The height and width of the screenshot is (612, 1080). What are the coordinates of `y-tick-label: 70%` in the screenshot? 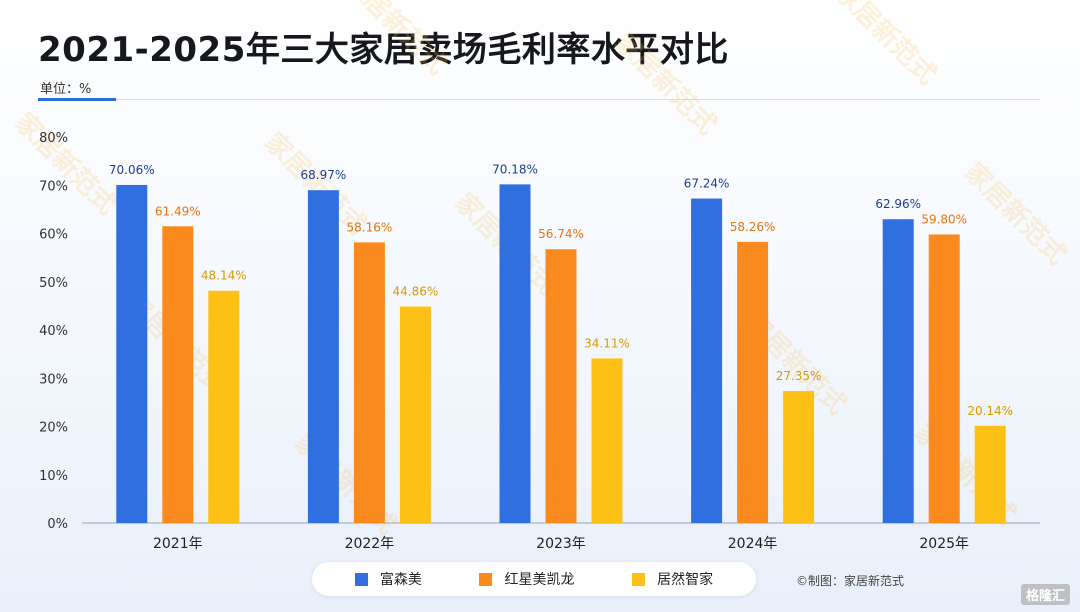 It's located at (53, 186).